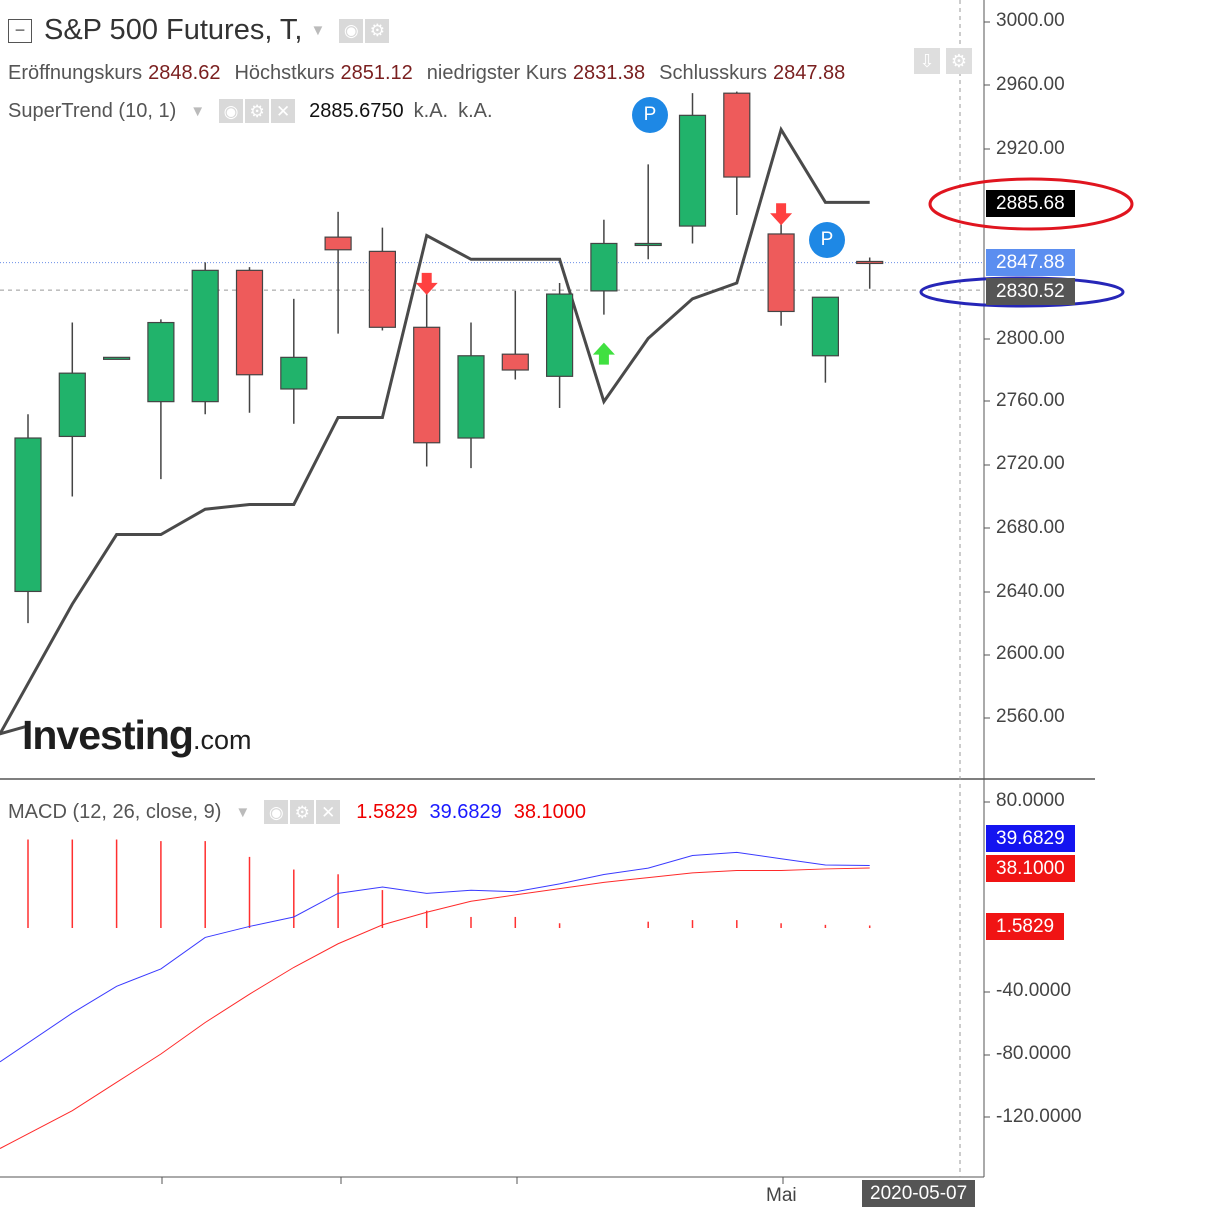  What do you see at coordinates (1030, 148) in the screenshot?
I see `price-axis-label: 2920.00` at bounding box center [1030, 148].